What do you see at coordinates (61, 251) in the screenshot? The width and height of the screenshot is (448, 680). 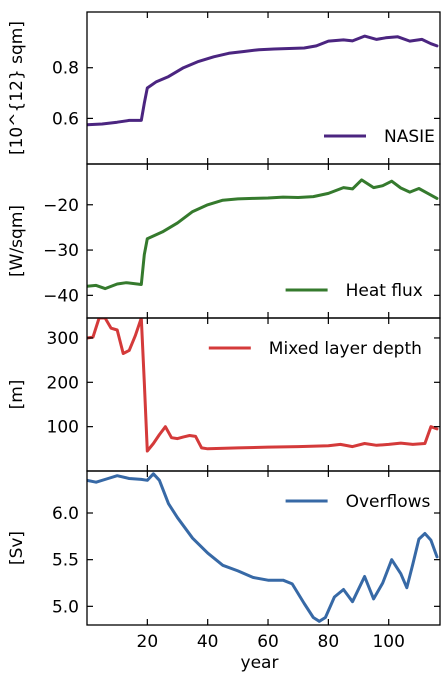 I see `y-tick-label: −30` at bounding box center [61, 251].